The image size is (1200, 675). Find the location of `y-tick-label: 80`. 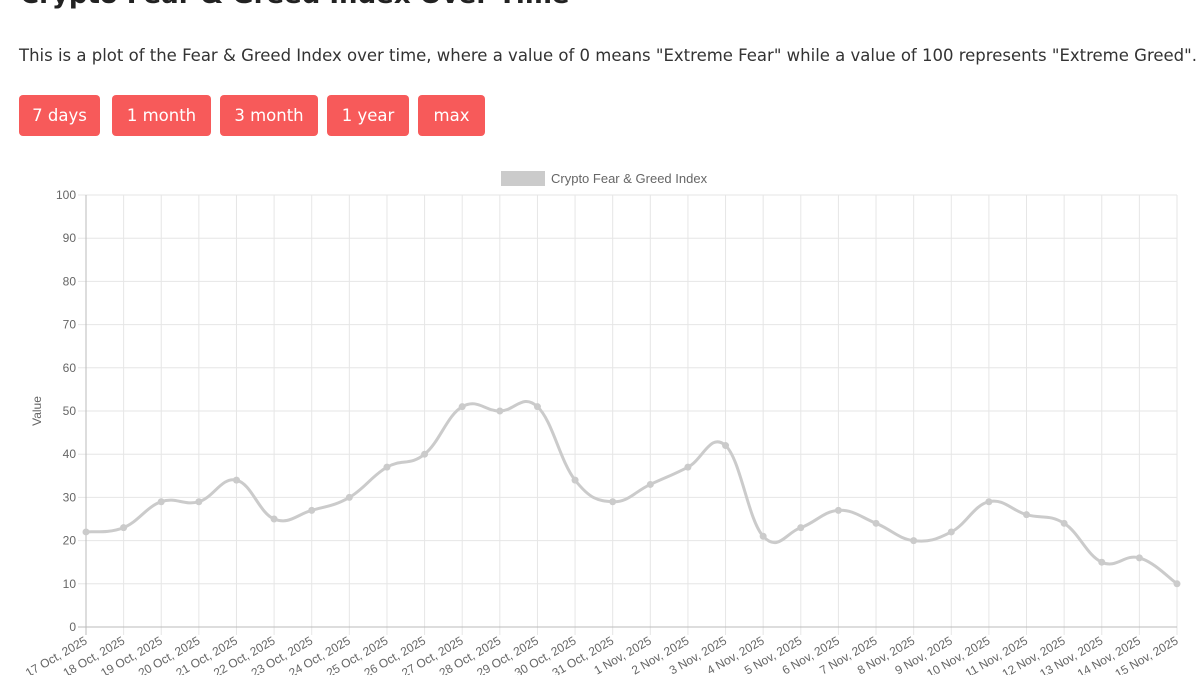

y-tick-label: 80 is located at coordinates (70, 281).